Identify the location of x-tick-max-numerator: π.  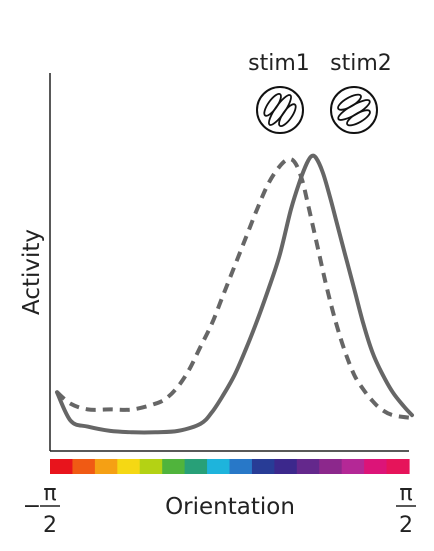
(405, 493).